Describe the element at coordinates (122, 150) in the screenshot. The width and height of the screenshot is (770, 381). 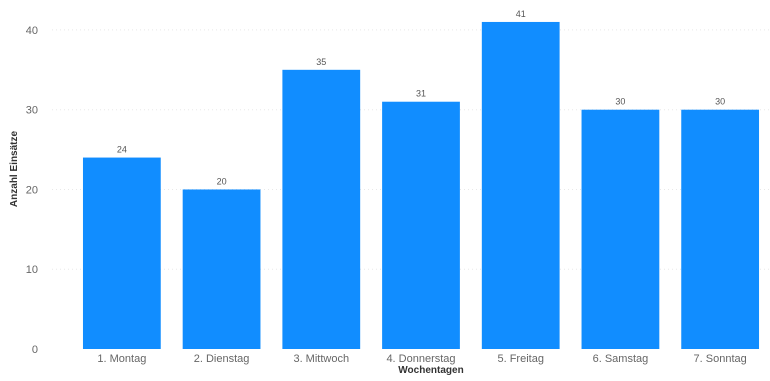
I see `data-label: 24` at that location.